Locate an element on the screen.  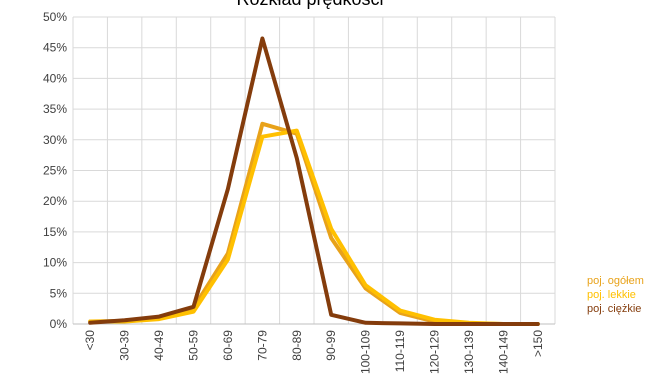
y-tick-label: 0% is located at coordinates (59, 324).